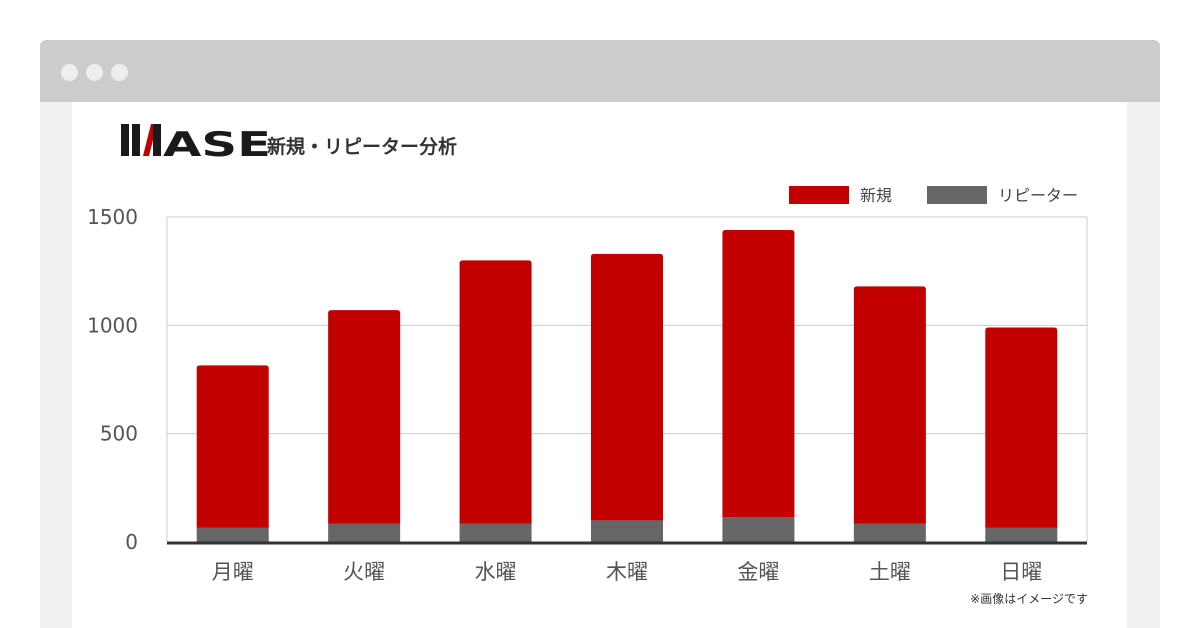 This screenshot has width=1200, height=628. Describe the element at coordinates (758, 572) in the screenshot. I see `x-tick-label: 金曜` at that location.